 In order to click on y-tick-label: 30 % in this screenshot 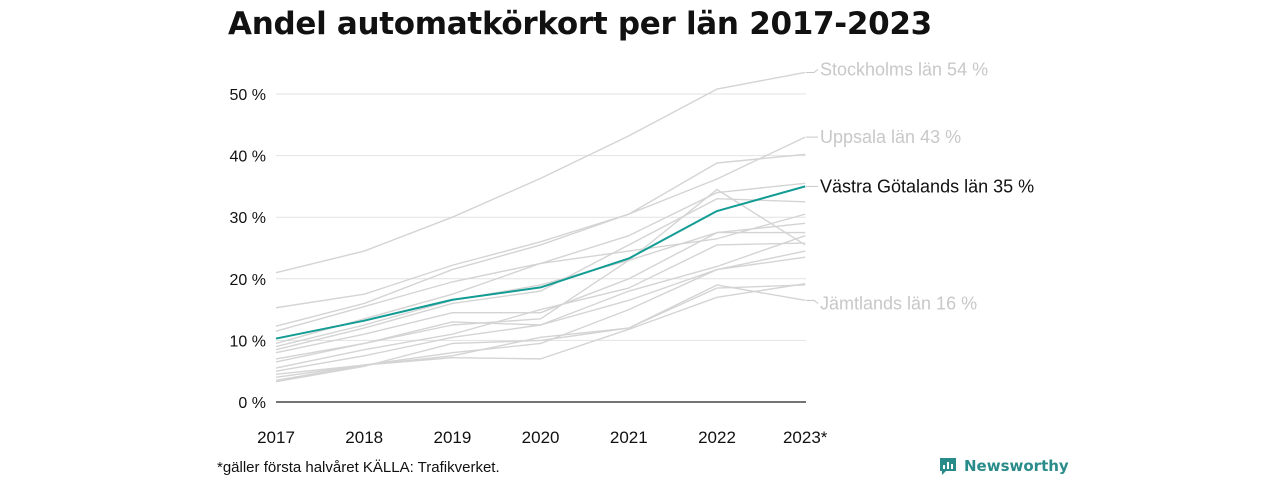, I will do `click(248, 218)`.